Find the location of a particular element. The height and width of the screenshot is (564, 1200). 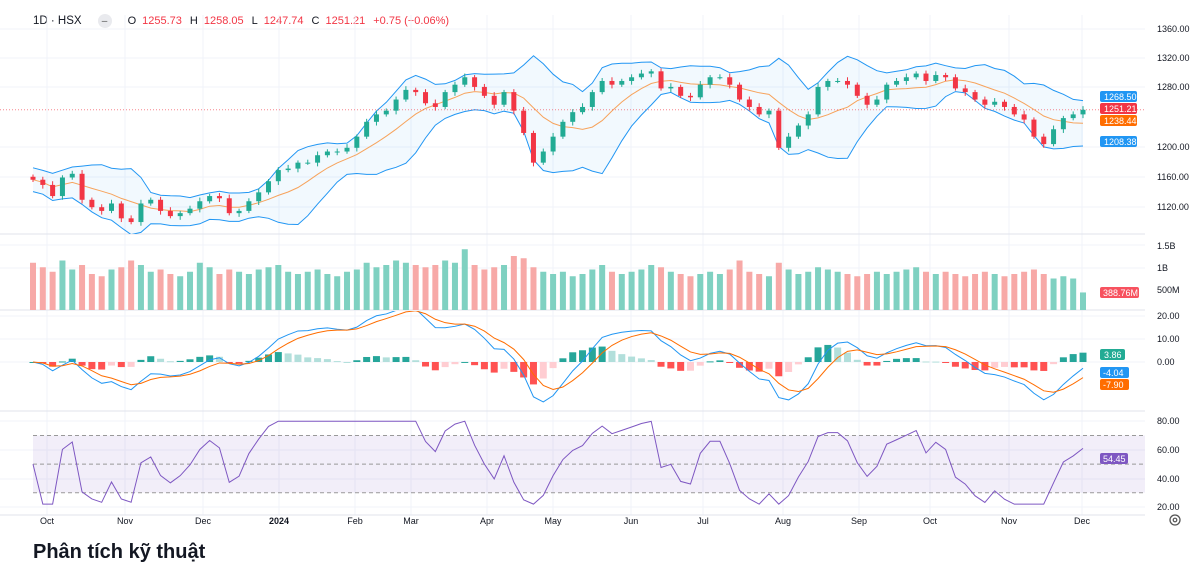

rsi-tag-bg is located at coordinates (1114, 458).